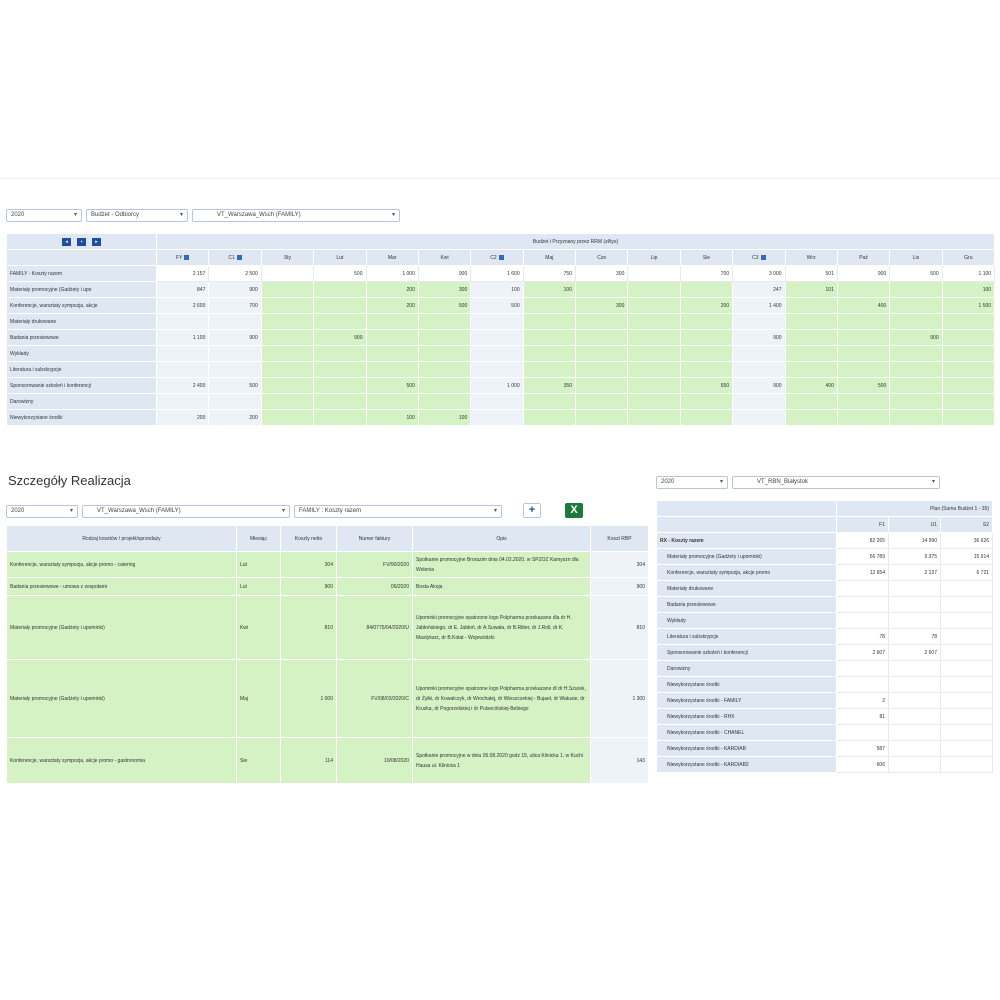 The height and width of the screenshot is (1000, 1000). What do you see at coordinates (308, 564) in the screenshot?
I see `detail-net: 304` at bounding box center [308, 564].